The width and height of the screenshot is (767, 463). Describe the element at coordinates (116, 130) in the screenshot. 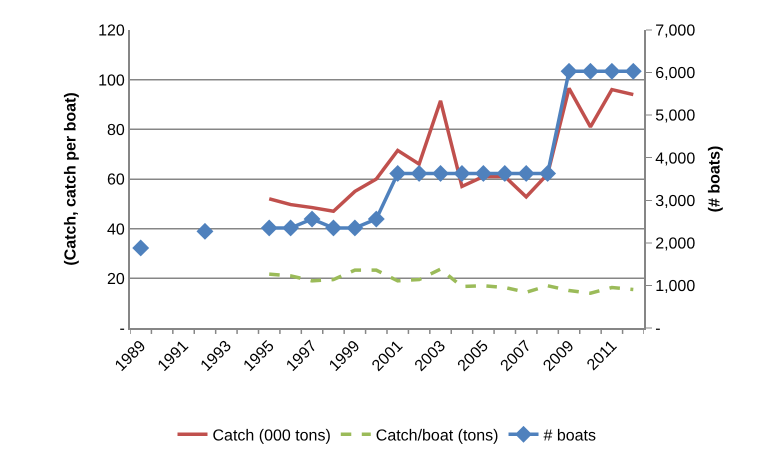

I see `y-tick-label: 80` at that location.